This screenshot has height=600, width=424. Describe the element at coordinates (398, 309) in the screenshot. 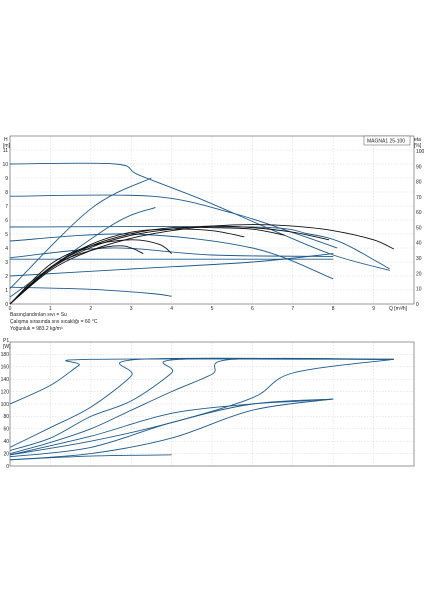

I see `x-axis-label: Q [m³/h]` at that location.